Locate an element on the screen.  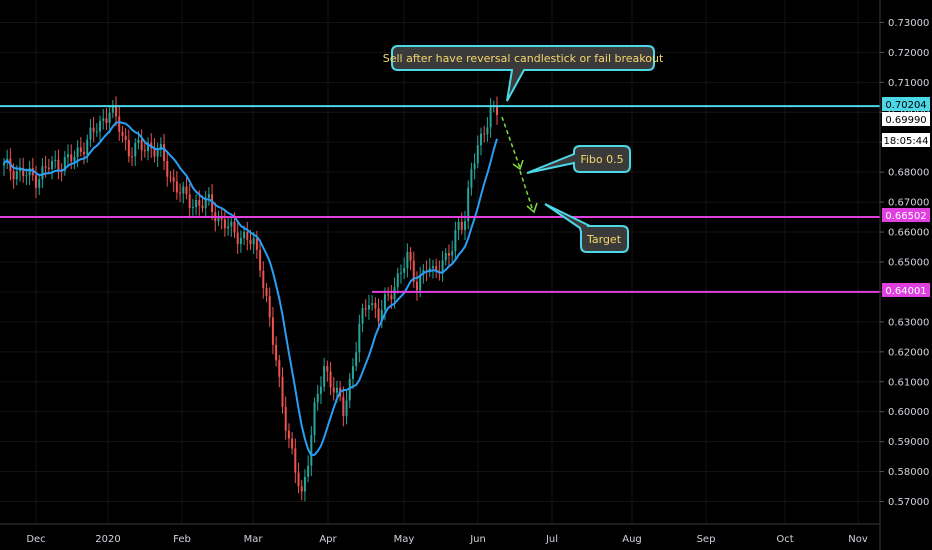
callout-target: Target is located at coordinates (586, 228).